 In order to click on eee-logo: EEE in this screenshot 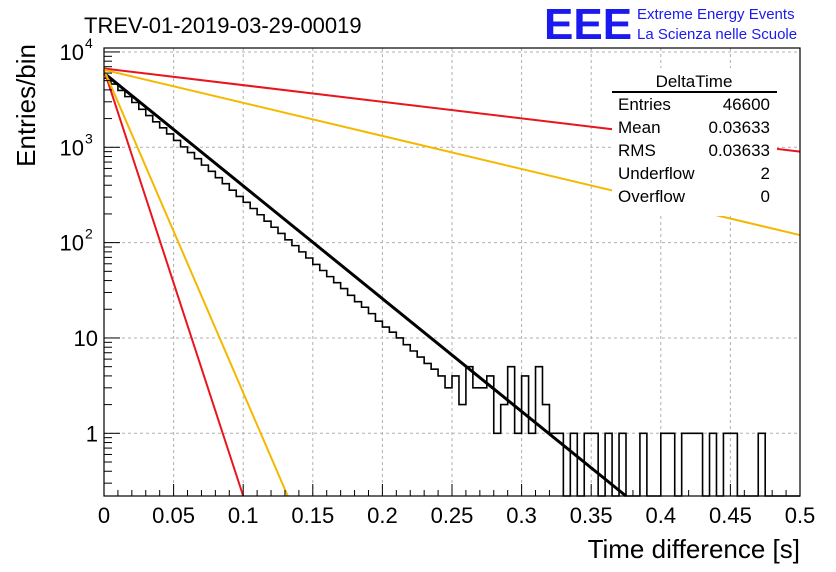, I will do `click(588, 24)`.